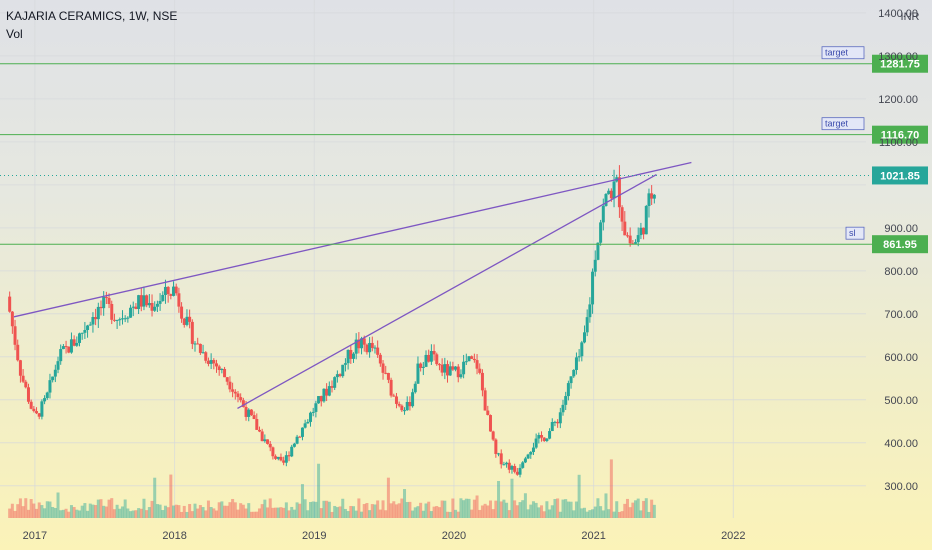 The width and height of the screenshot is (932, 550). Describe the element at coordinates (900, 244) in the screenshot. I see `price-tag-box` at that location.